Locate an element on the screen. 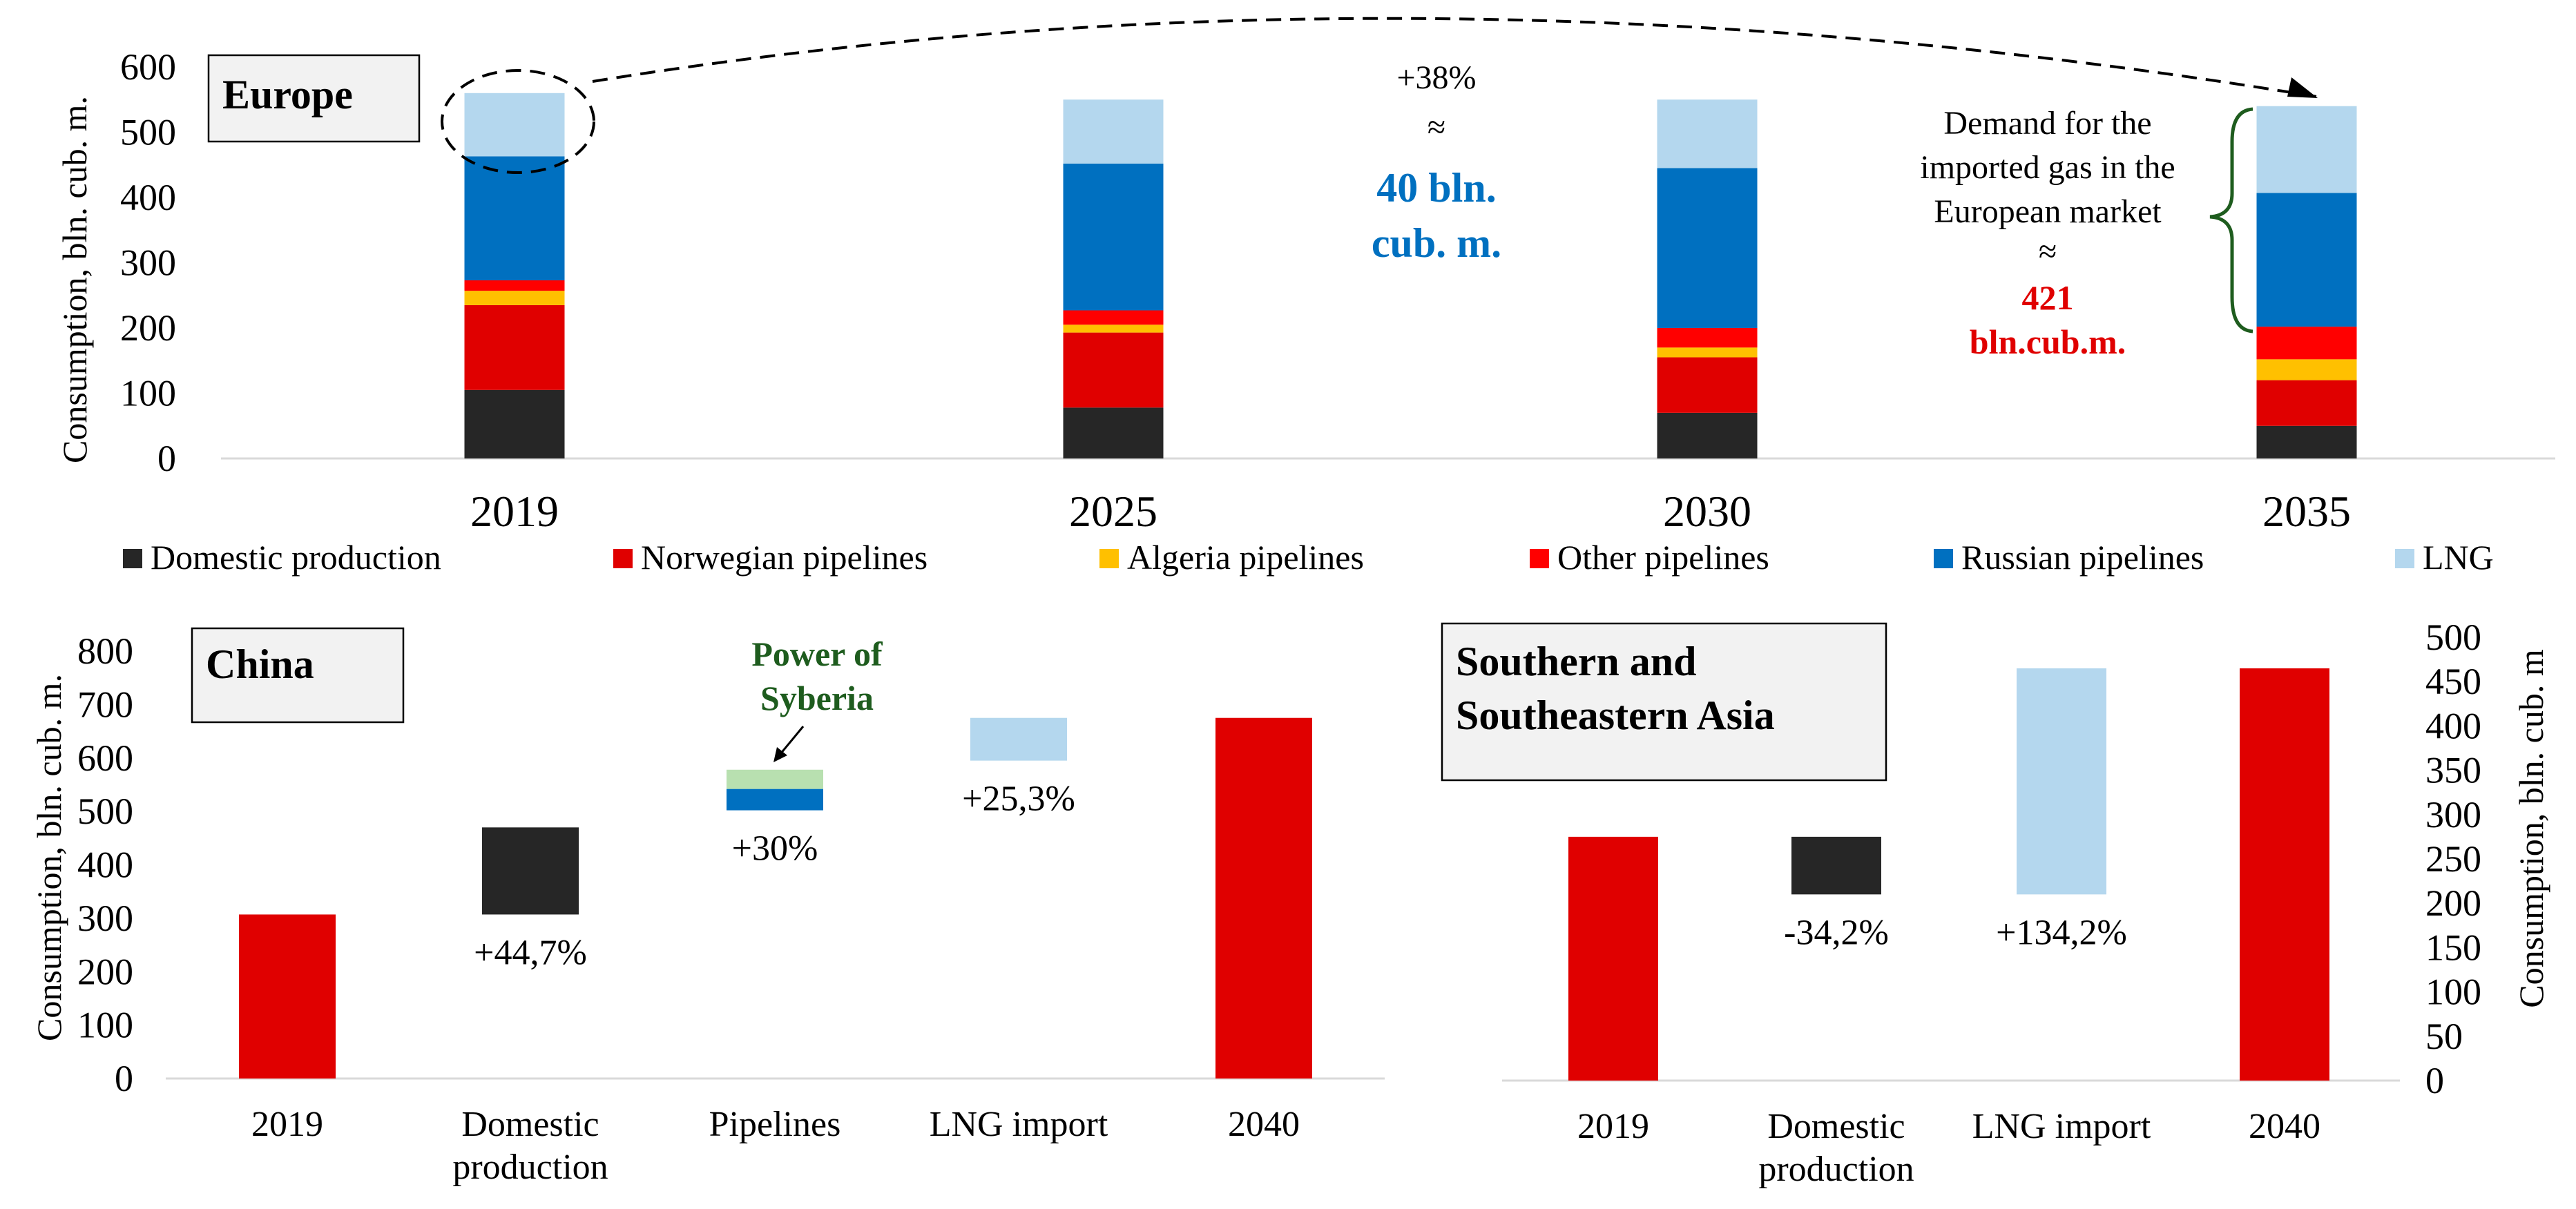 The height and width of the screenshot is (1209, 2576). as-y-tick: 150 is located at coordinates (2453, 947).